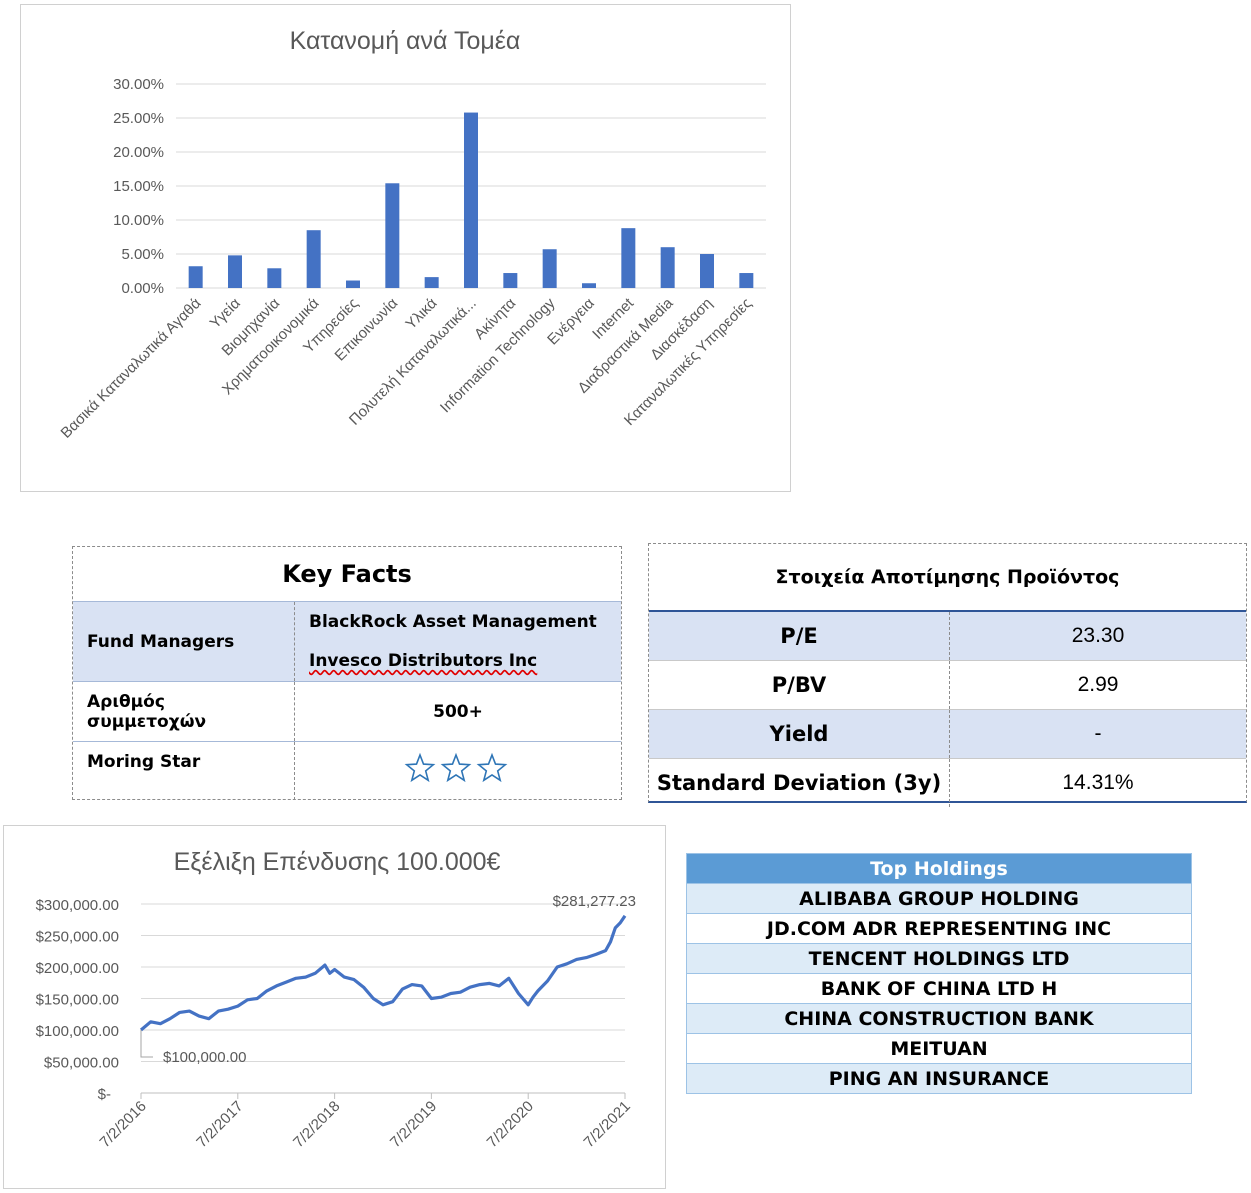 The image size is (1251, 1193). I want to click on y-tick-label: 5.00%, so click(142, 254).